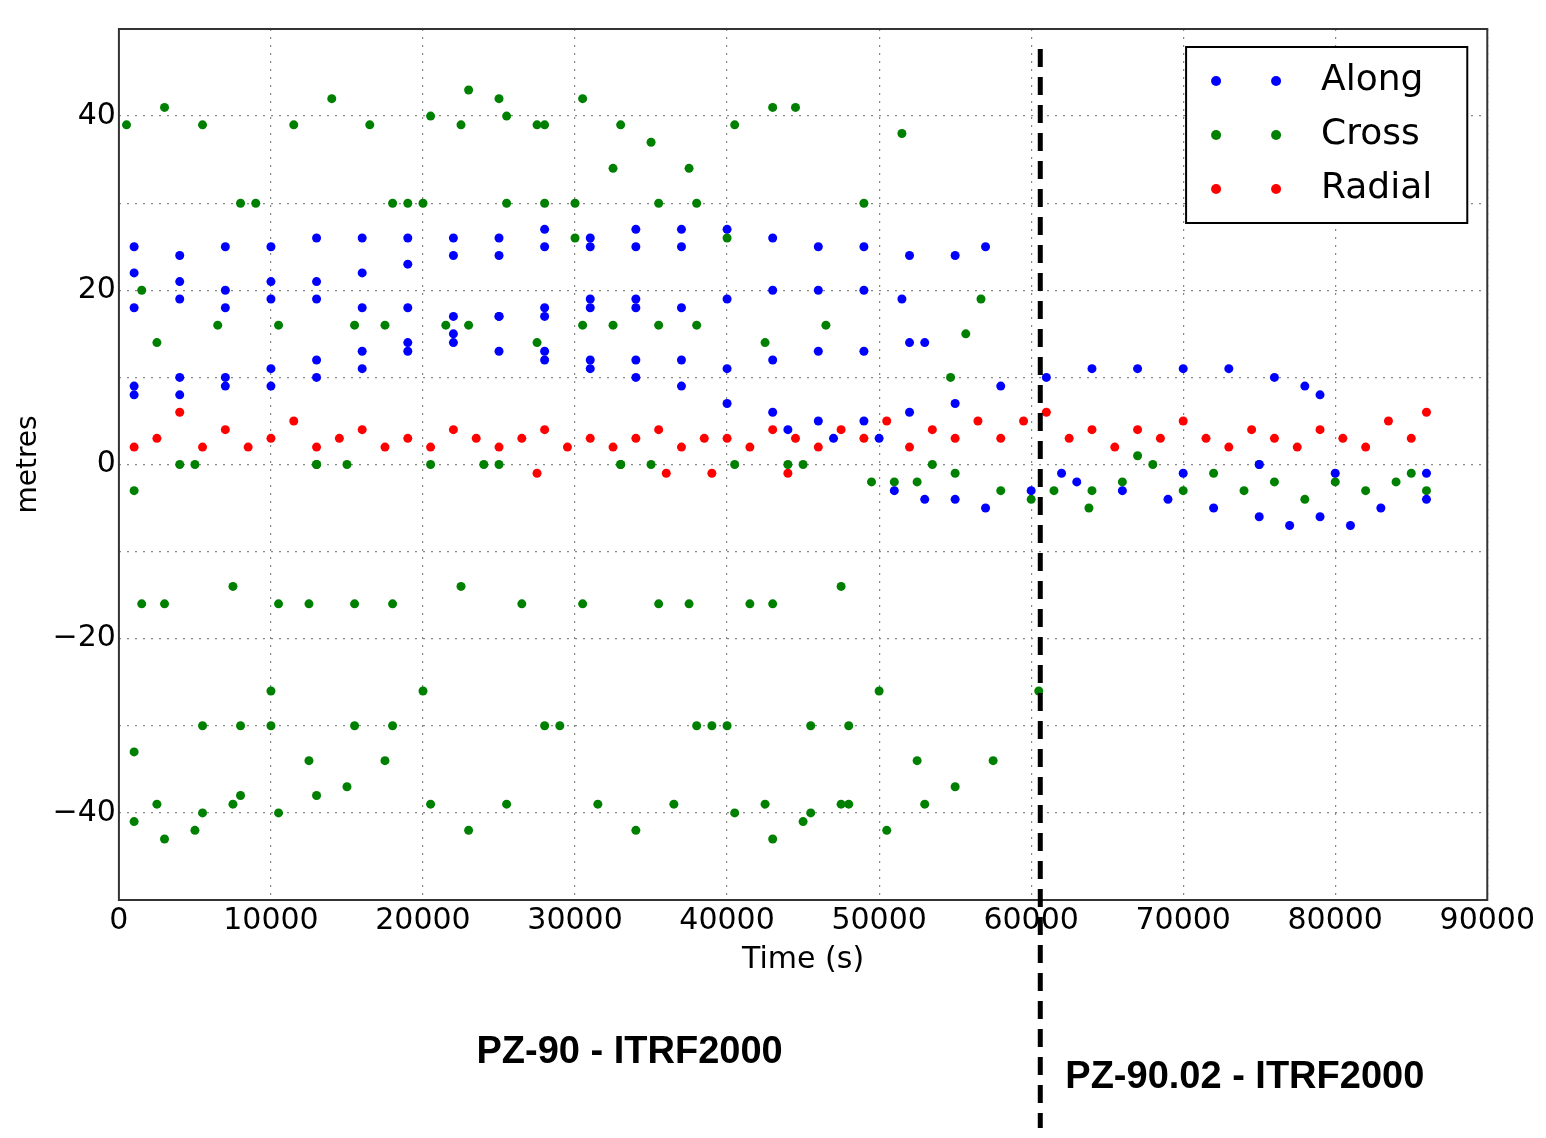 The width and height of the screenshot is (1546, 1138). I want to click on x-tick-label: 30000, so click(575, 918).